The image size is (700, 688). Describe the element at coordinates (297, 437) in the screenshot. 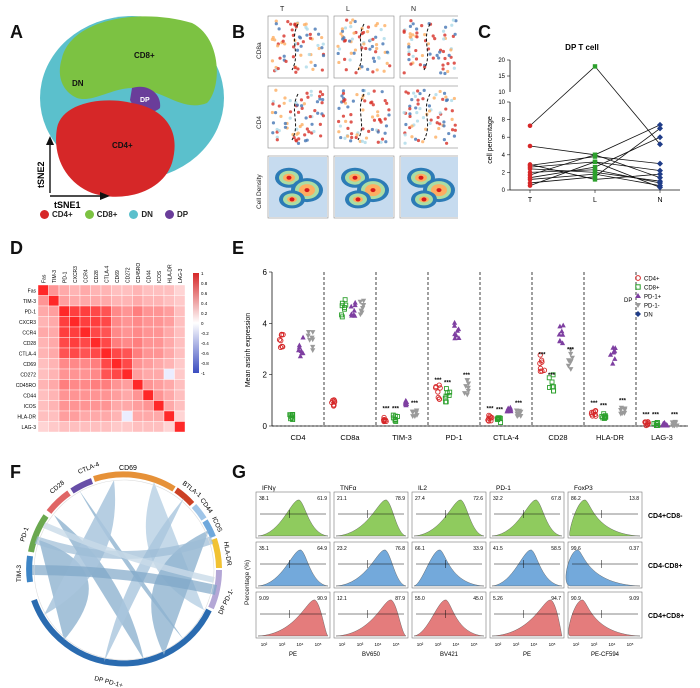

I see `x-tick-label: CD4` at that location.